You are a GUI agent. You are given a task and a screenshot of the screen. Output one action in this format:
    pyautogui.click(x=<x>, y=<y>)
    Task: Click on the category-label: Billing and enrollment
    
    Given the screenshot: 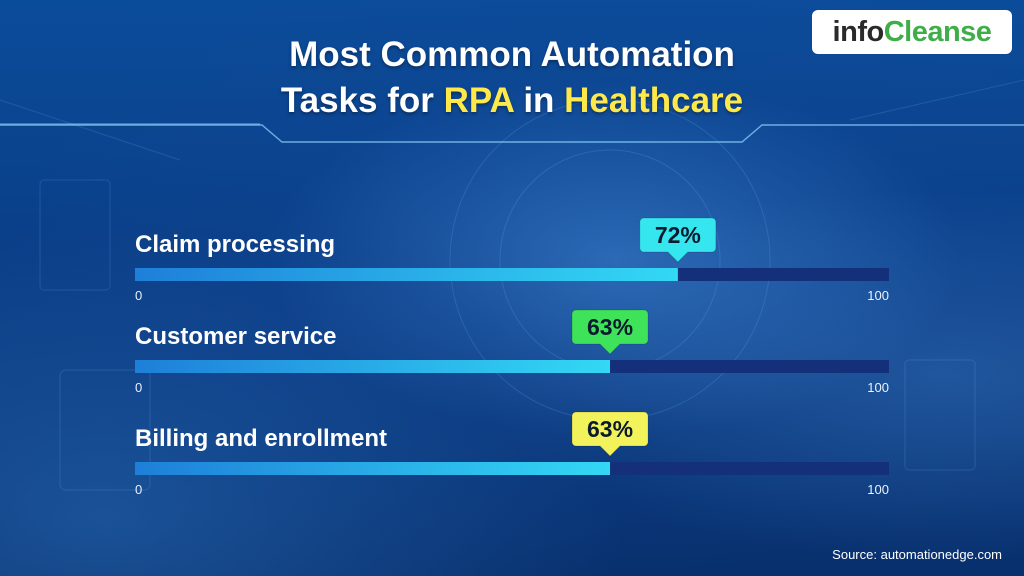 What is the action you would take?
    pyautogui.click(x=261, y=438)
    